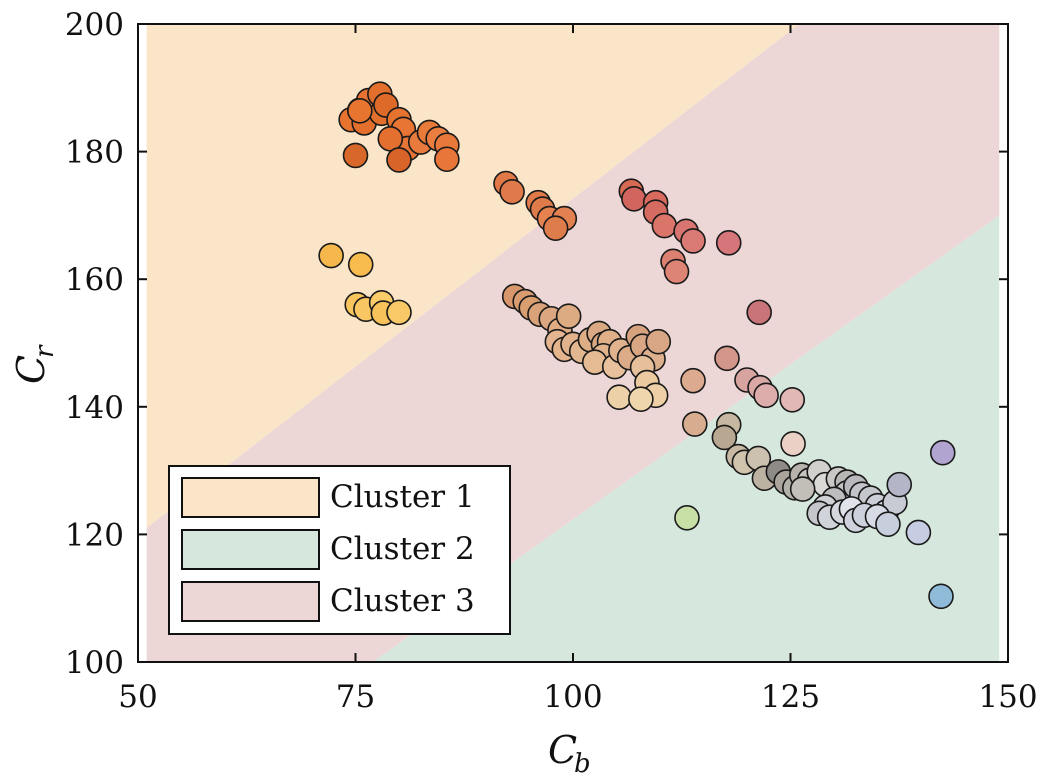 The image size is (1040, 782). I want to click on y-axis-label-main: C, so click(31, 369).